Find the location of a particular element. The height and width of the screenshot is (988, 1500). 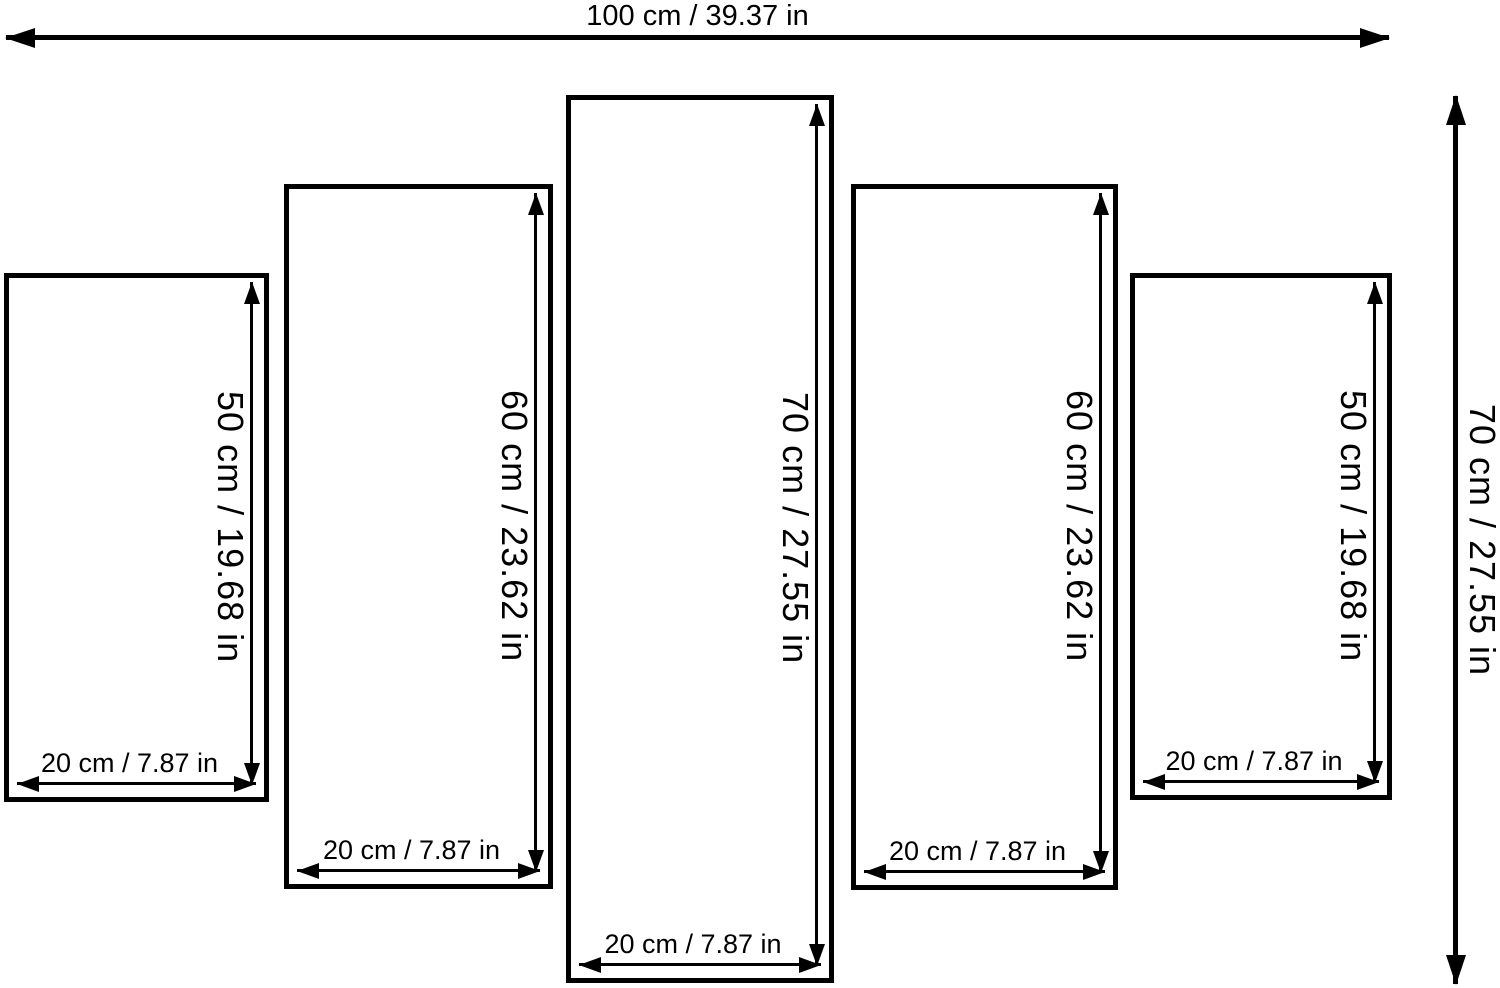

overall-width-label: 100 cm / 39.37 in is located at coordinates (697, 16).